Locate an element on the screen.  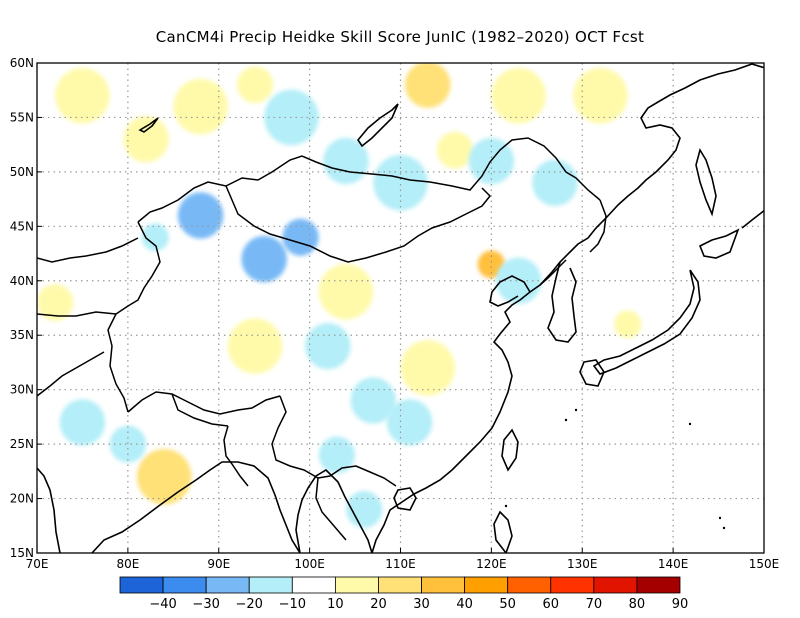
border-indochina-interior is located at coordinates (331, 509).